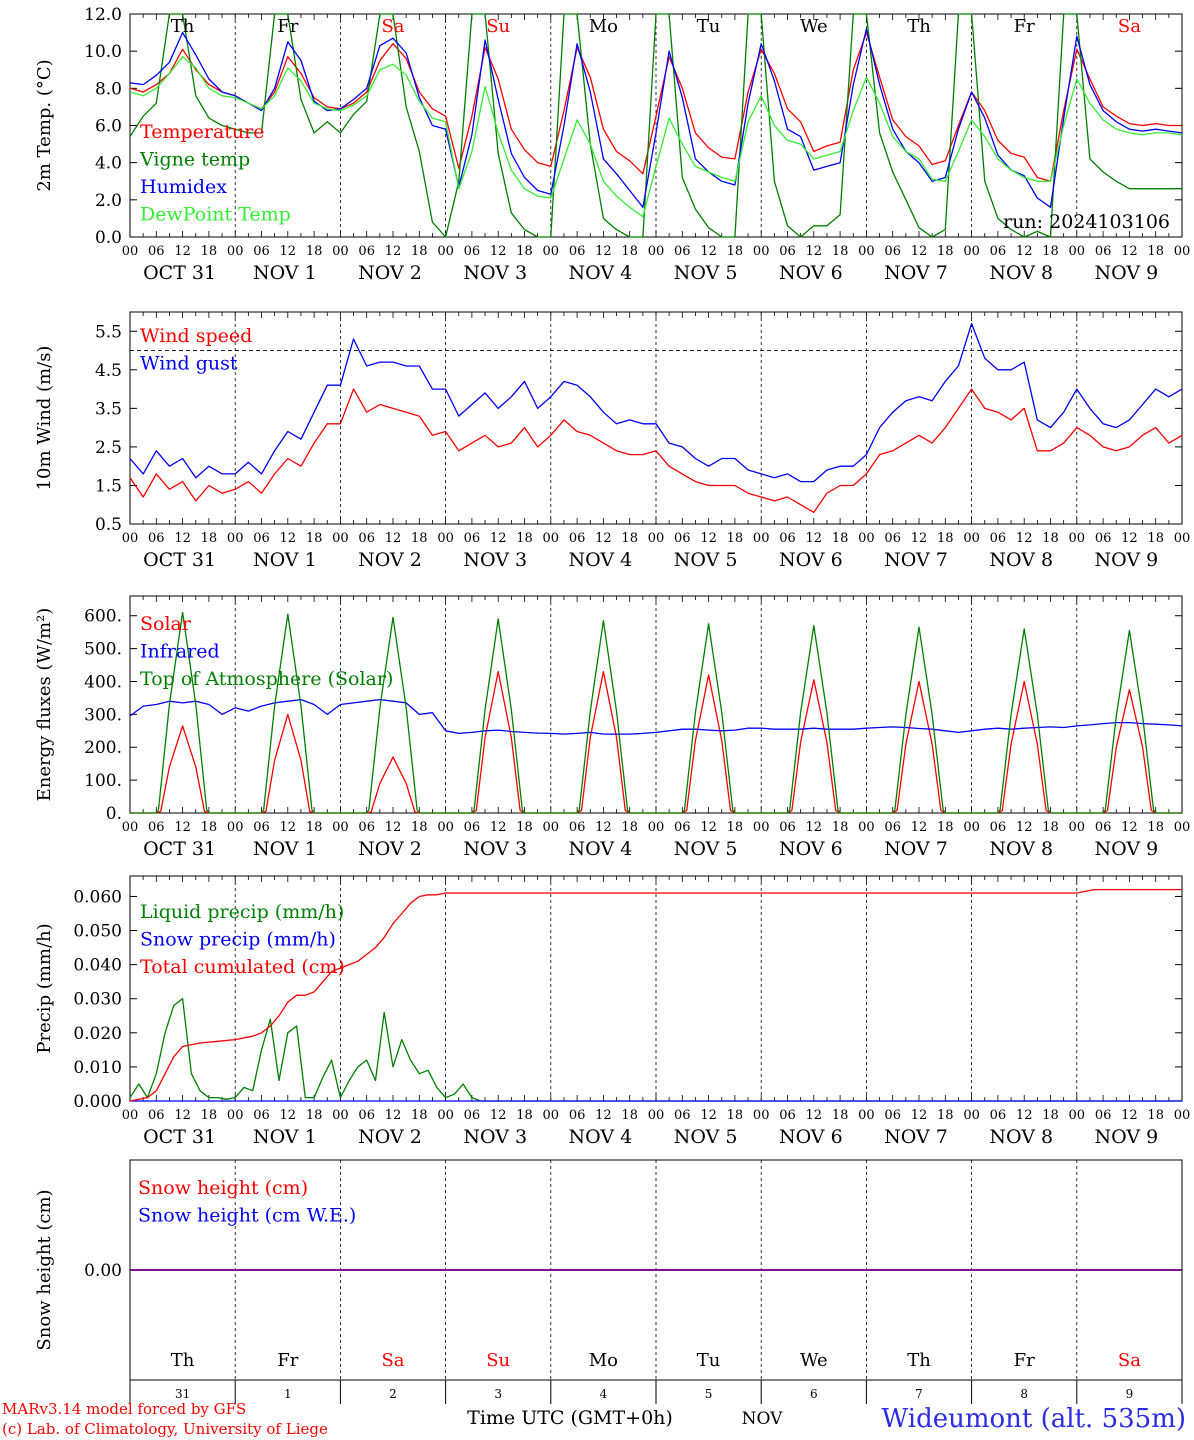  What do you see at coordinates (44, 1269) in the screenshot?
I see `y-axis-label: Snow height (cm)` at bounding box center [44, 1269].